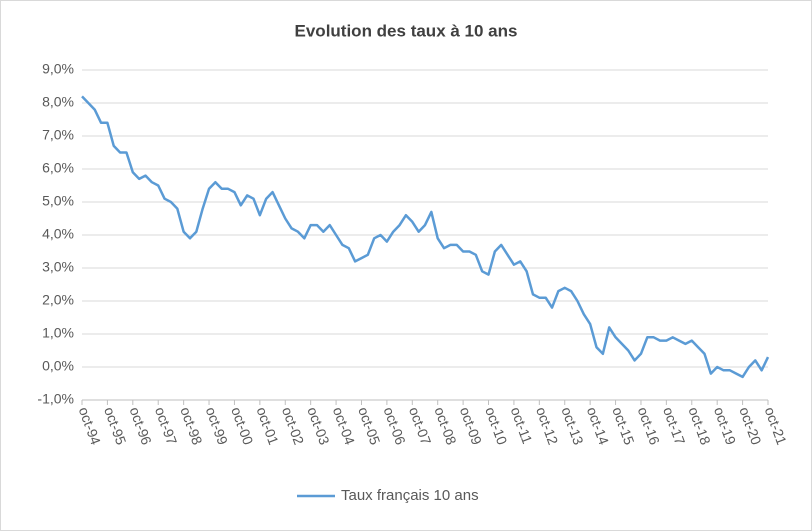 The image size is (812, 531). What do you see at coordinates (58, 234) in the screenshot?
I see `y-tick-label: 4,0%` at bounding box center [58, 234].